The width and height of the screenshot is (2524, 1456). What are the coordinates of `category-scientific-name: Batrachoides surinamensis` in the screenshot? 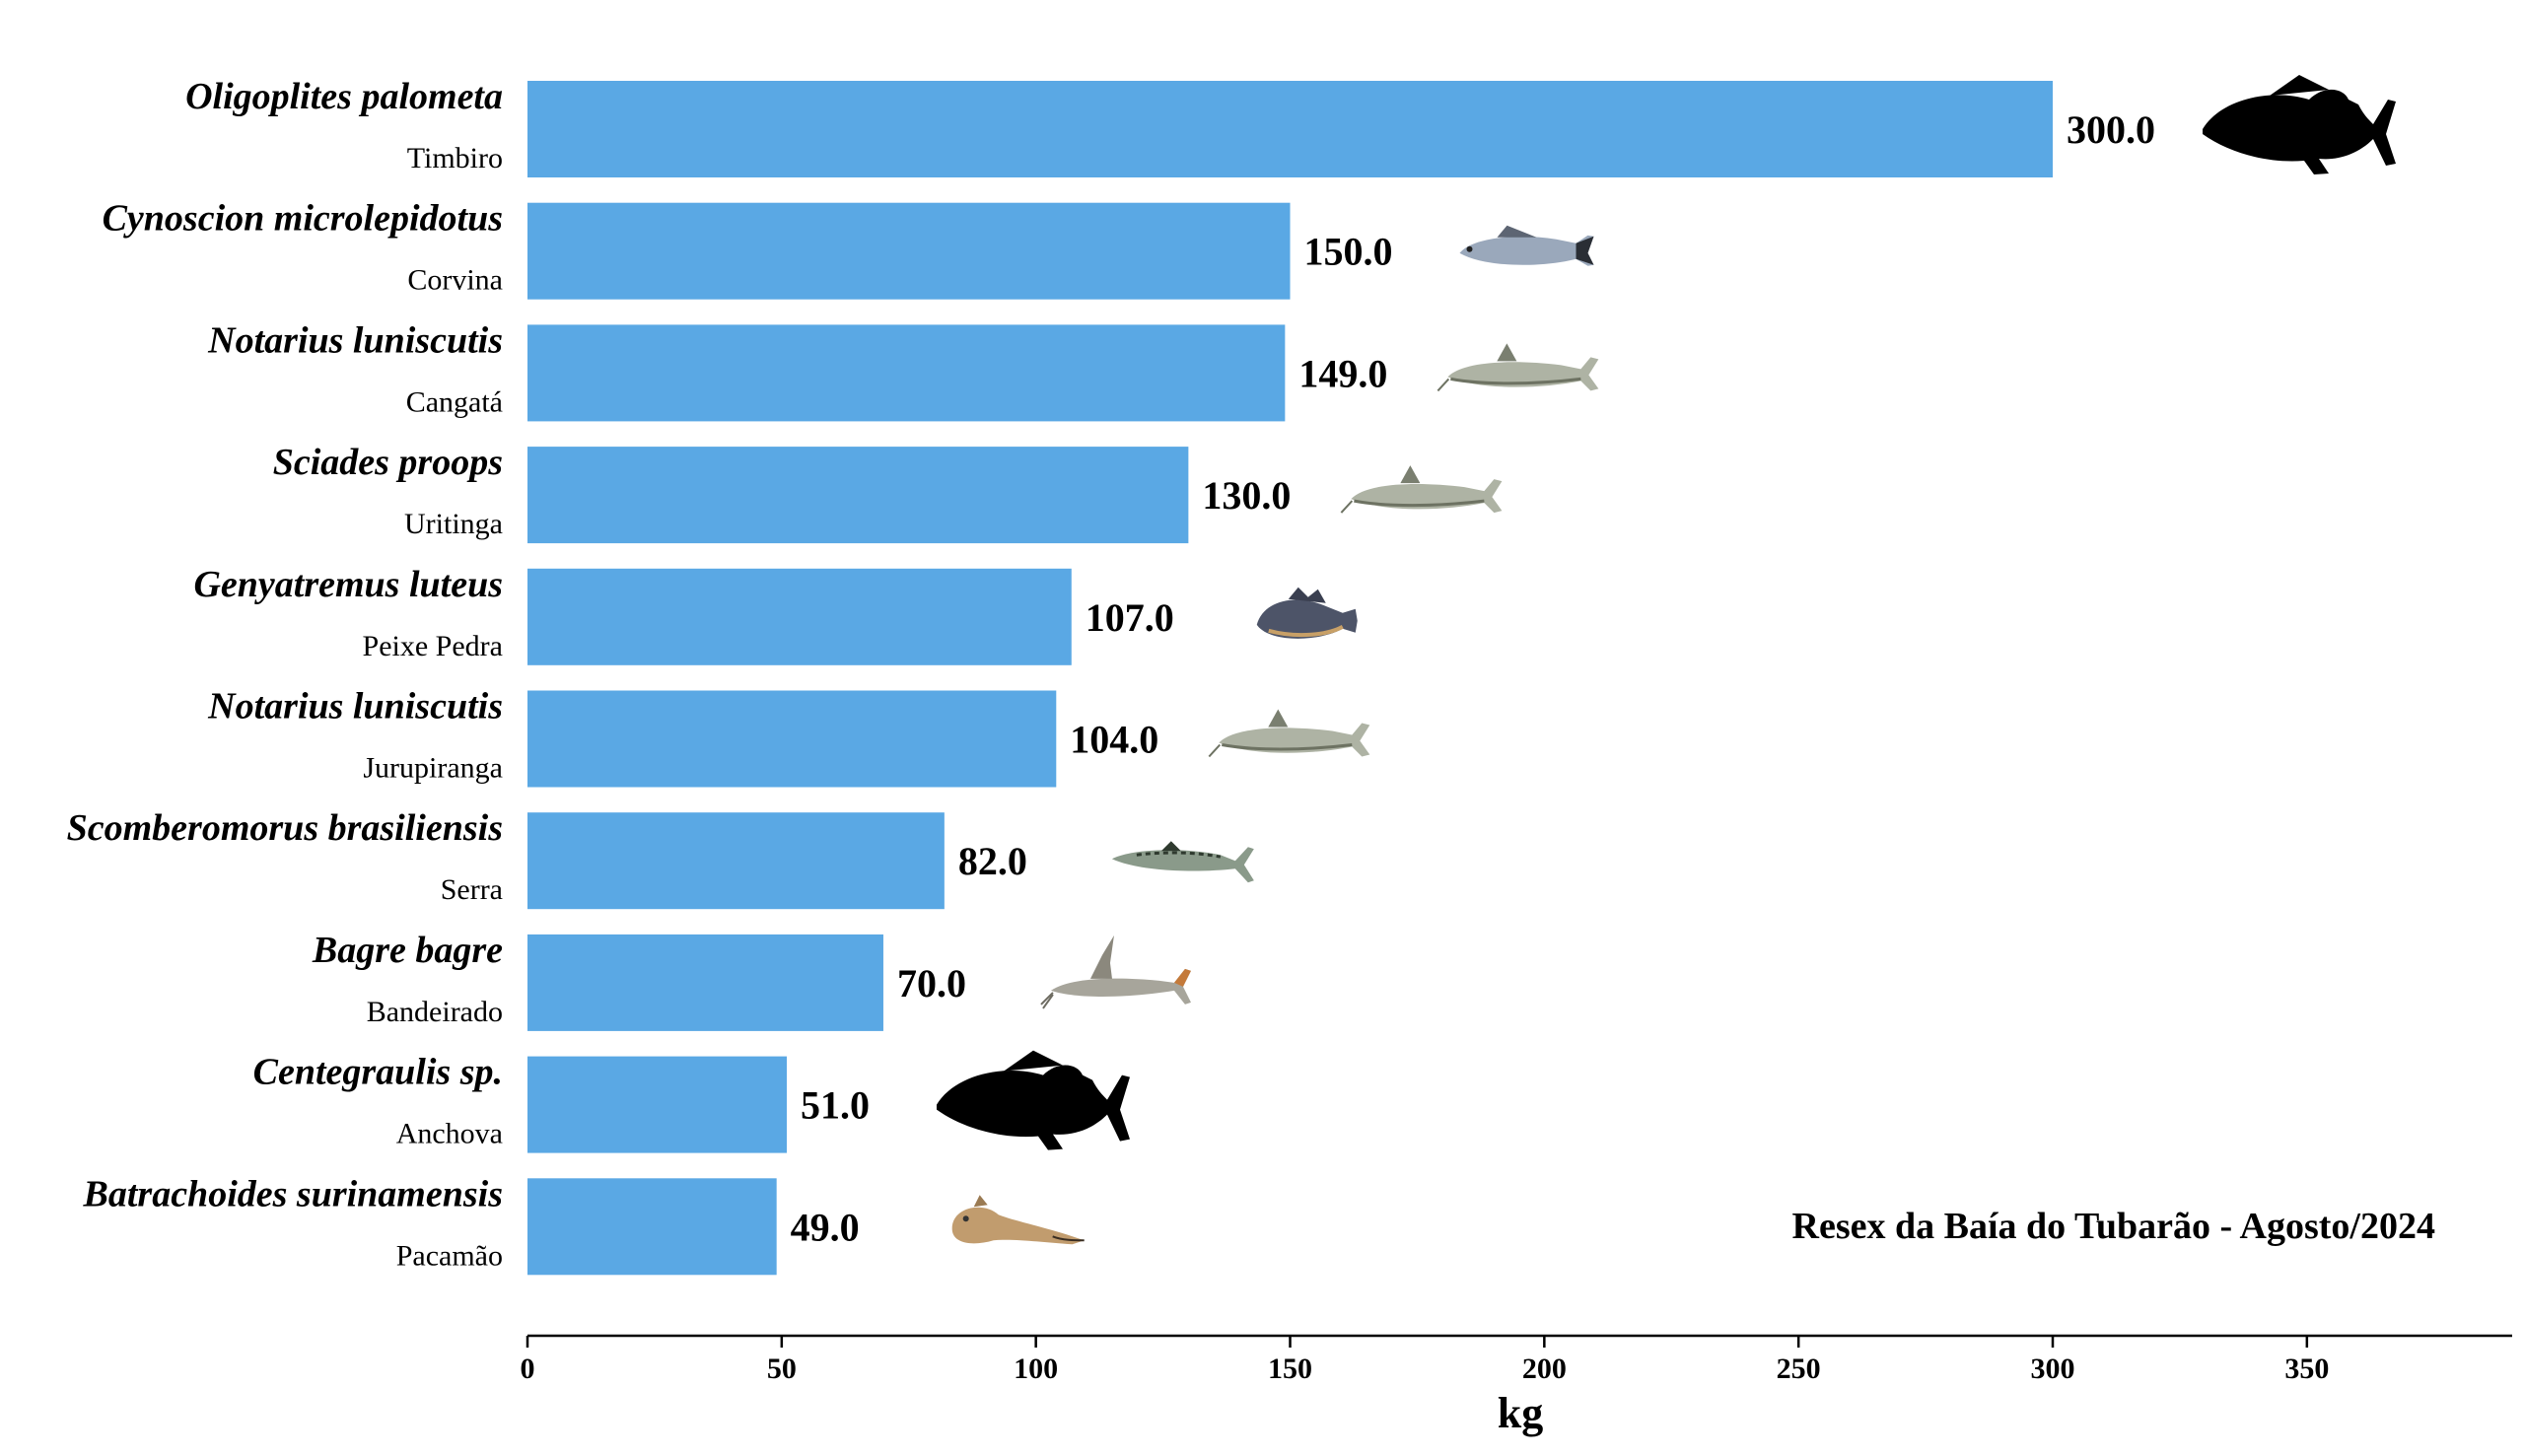 It's located at (293, 1193).